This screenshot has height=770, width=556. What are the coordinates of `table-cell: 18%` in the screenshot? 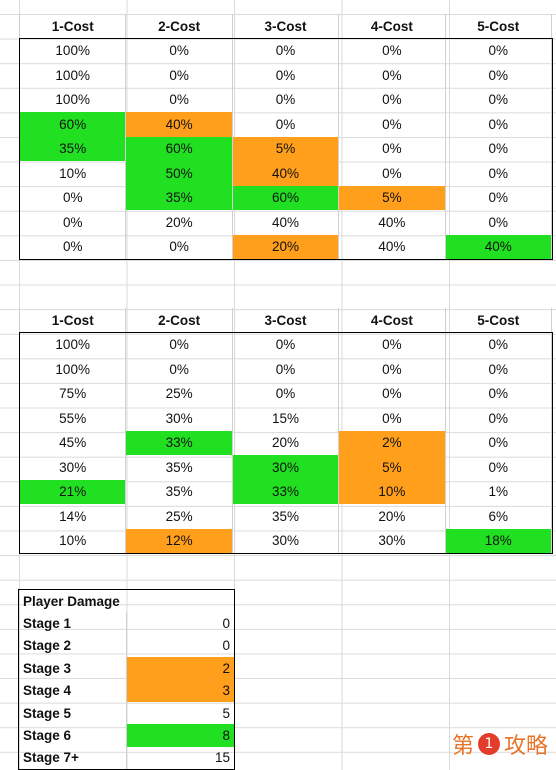 It's located at (498, 540).